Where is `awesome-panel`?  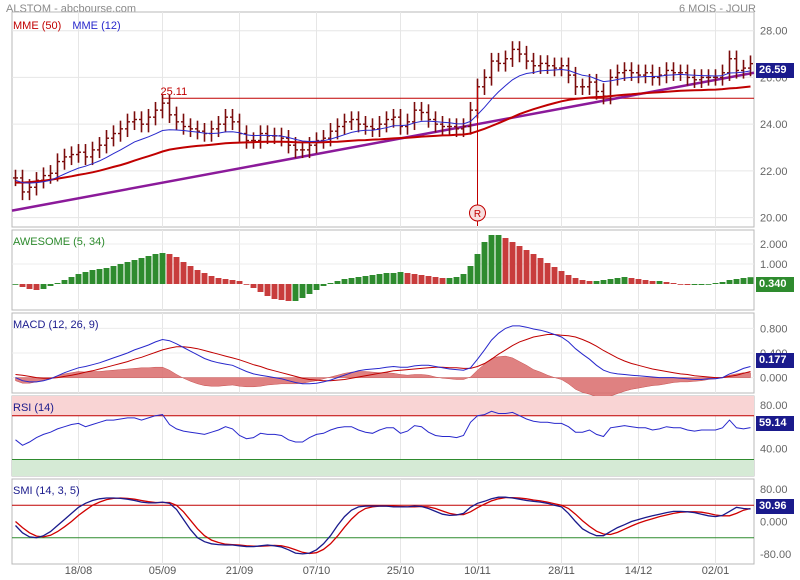
awesome-panel is located at coordinates (383, 270).